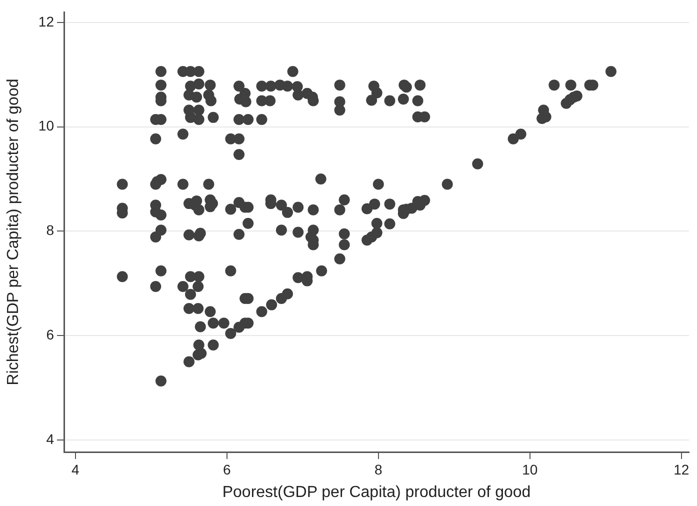  What do you see at coordinates (50, 438) in the screenshot?
I see `y-tick-label: 4` at bounding box center [50, 438].